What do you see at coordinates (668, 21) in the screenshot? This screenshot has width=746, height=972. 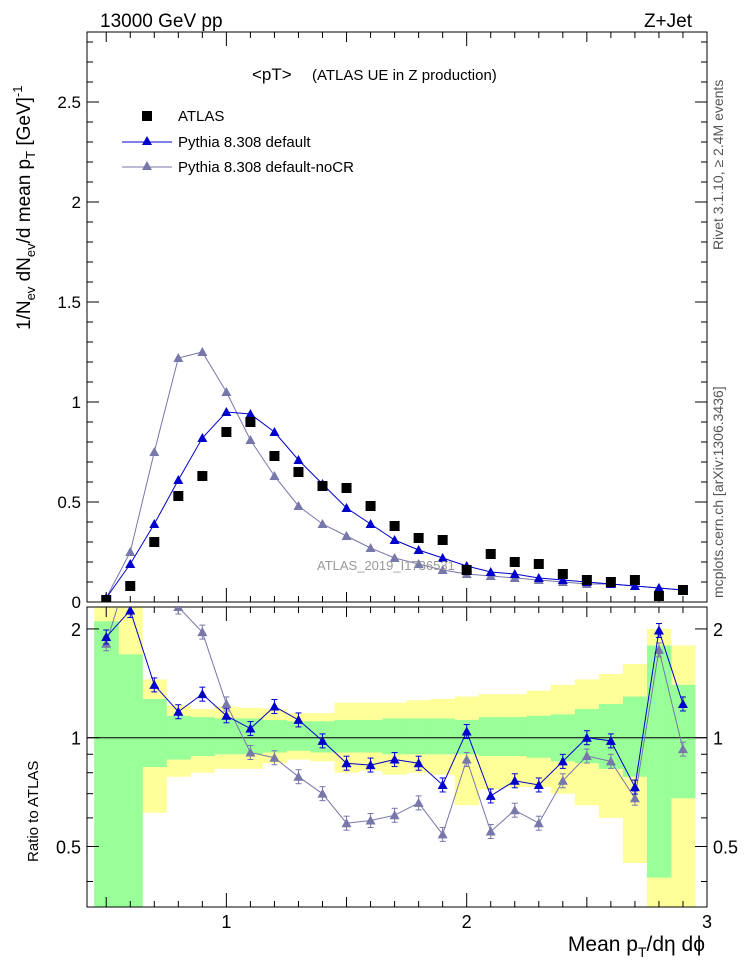 I see `process-label: Z+Jet` at bounding box center [668, 21].